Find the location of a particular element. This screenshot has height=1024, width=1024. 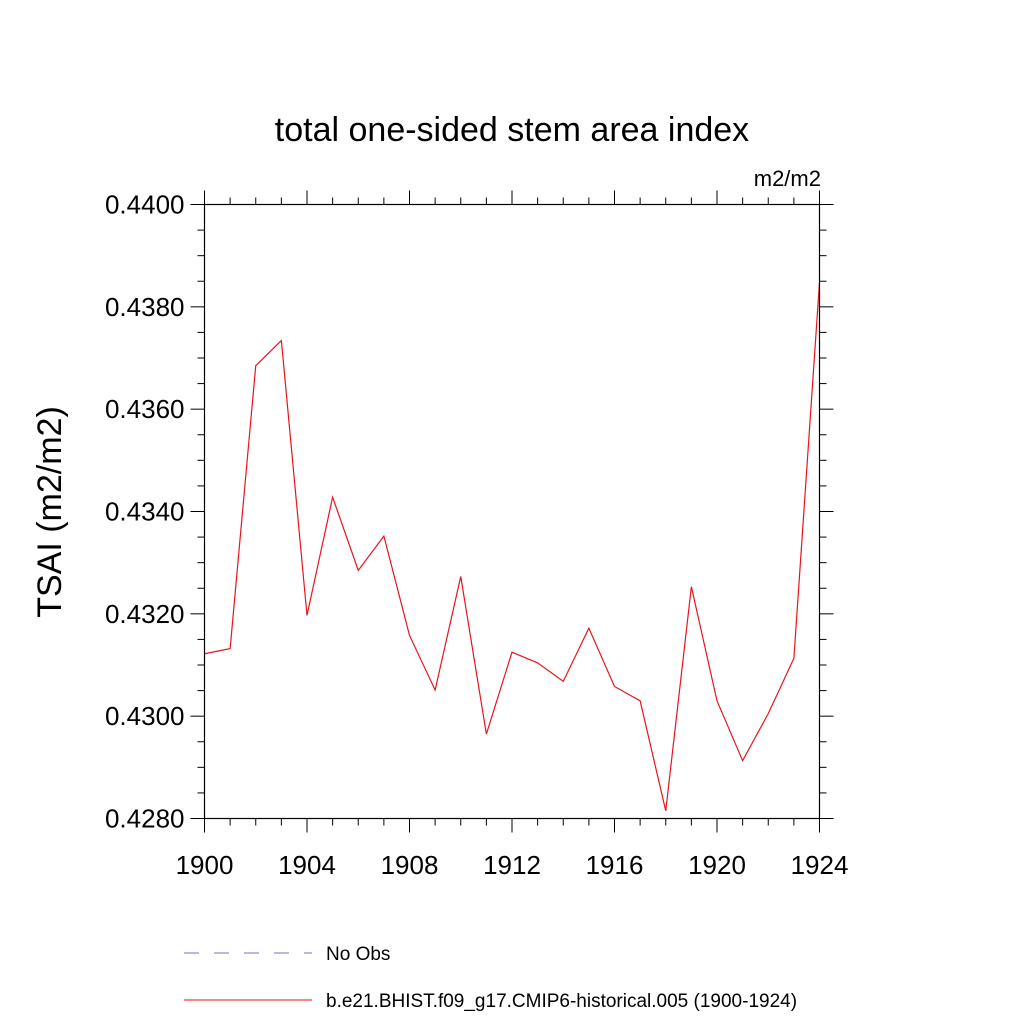

y-tick-label: 0.4340 is located at coordinates (145, 512).